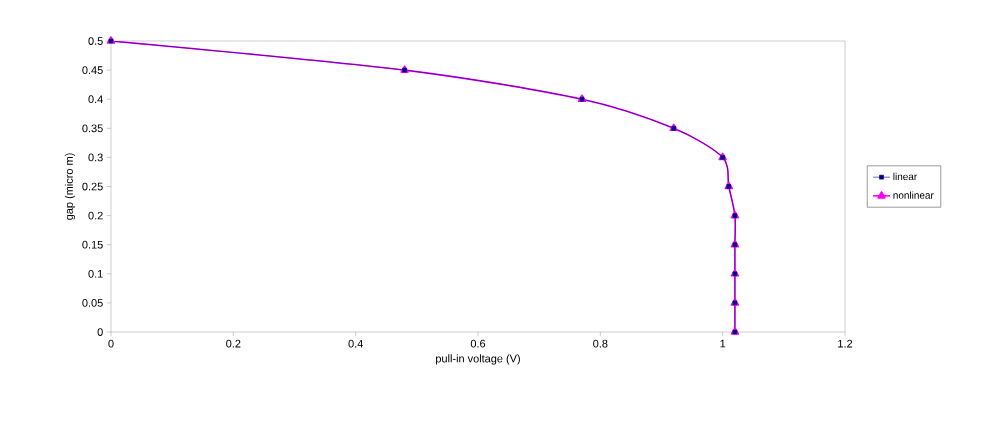 Image resolution: width=1006 pixels, height=428 pixels. Describe the element at coordinates (723, 343) in the screenshot. I see `x-tick-label: 1` at that location.